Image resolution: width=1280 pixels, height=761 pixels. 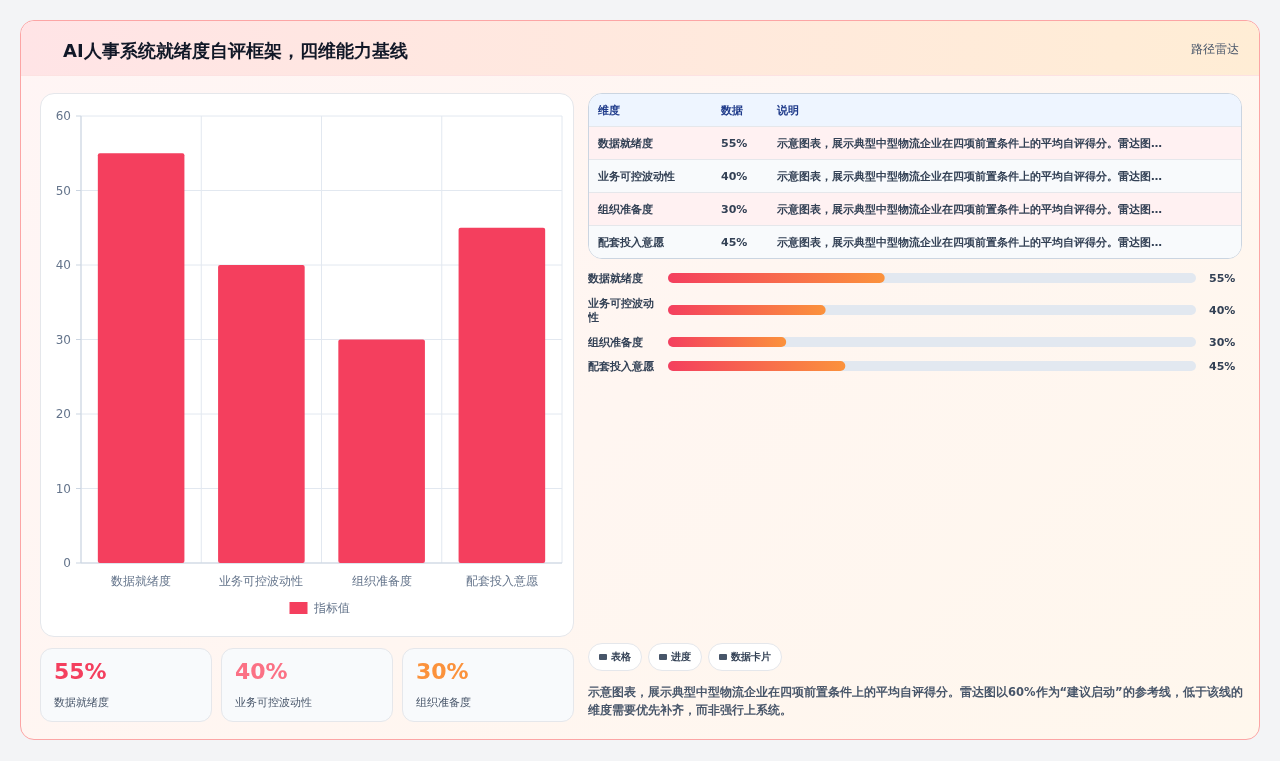 What do you see at coordinates (235, 51) in the screenshot?
I see `chart-title: AI人事系统就绪度自评框架，四维能力基线` at bounding box center [235, 51].